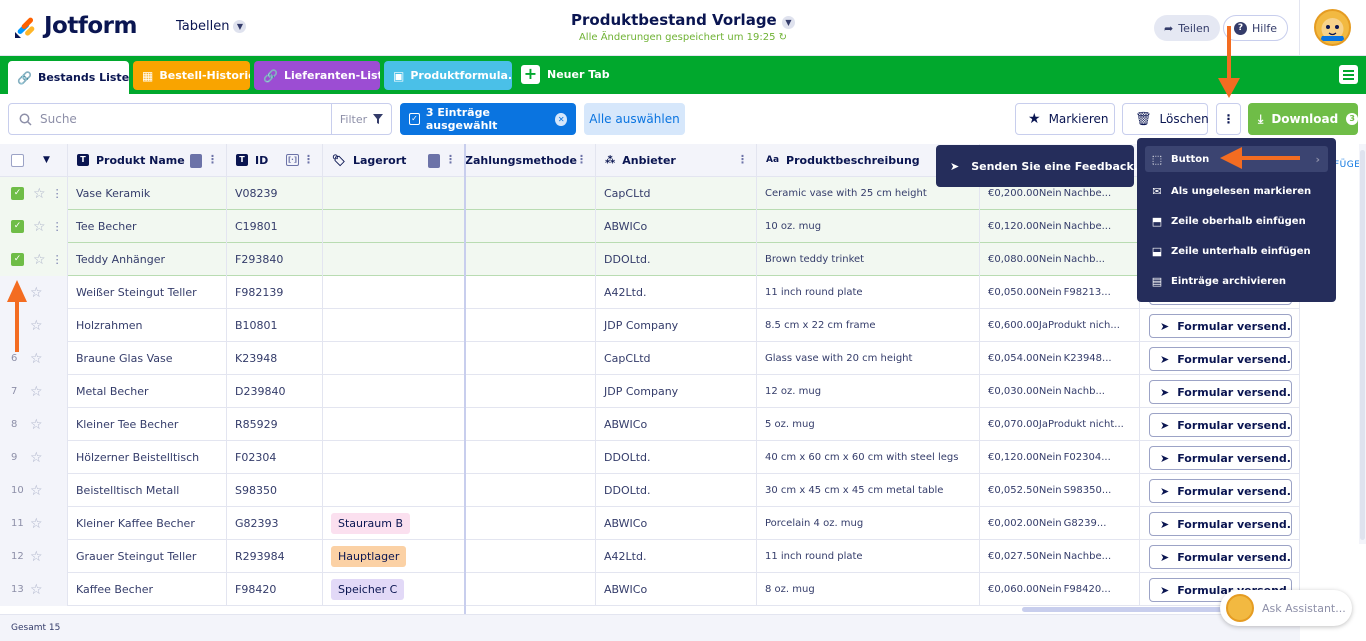  Describe the element at coordinates (1165, 119) in the screenshot. I see `delete-button: 🗑 Löschen` at that location.